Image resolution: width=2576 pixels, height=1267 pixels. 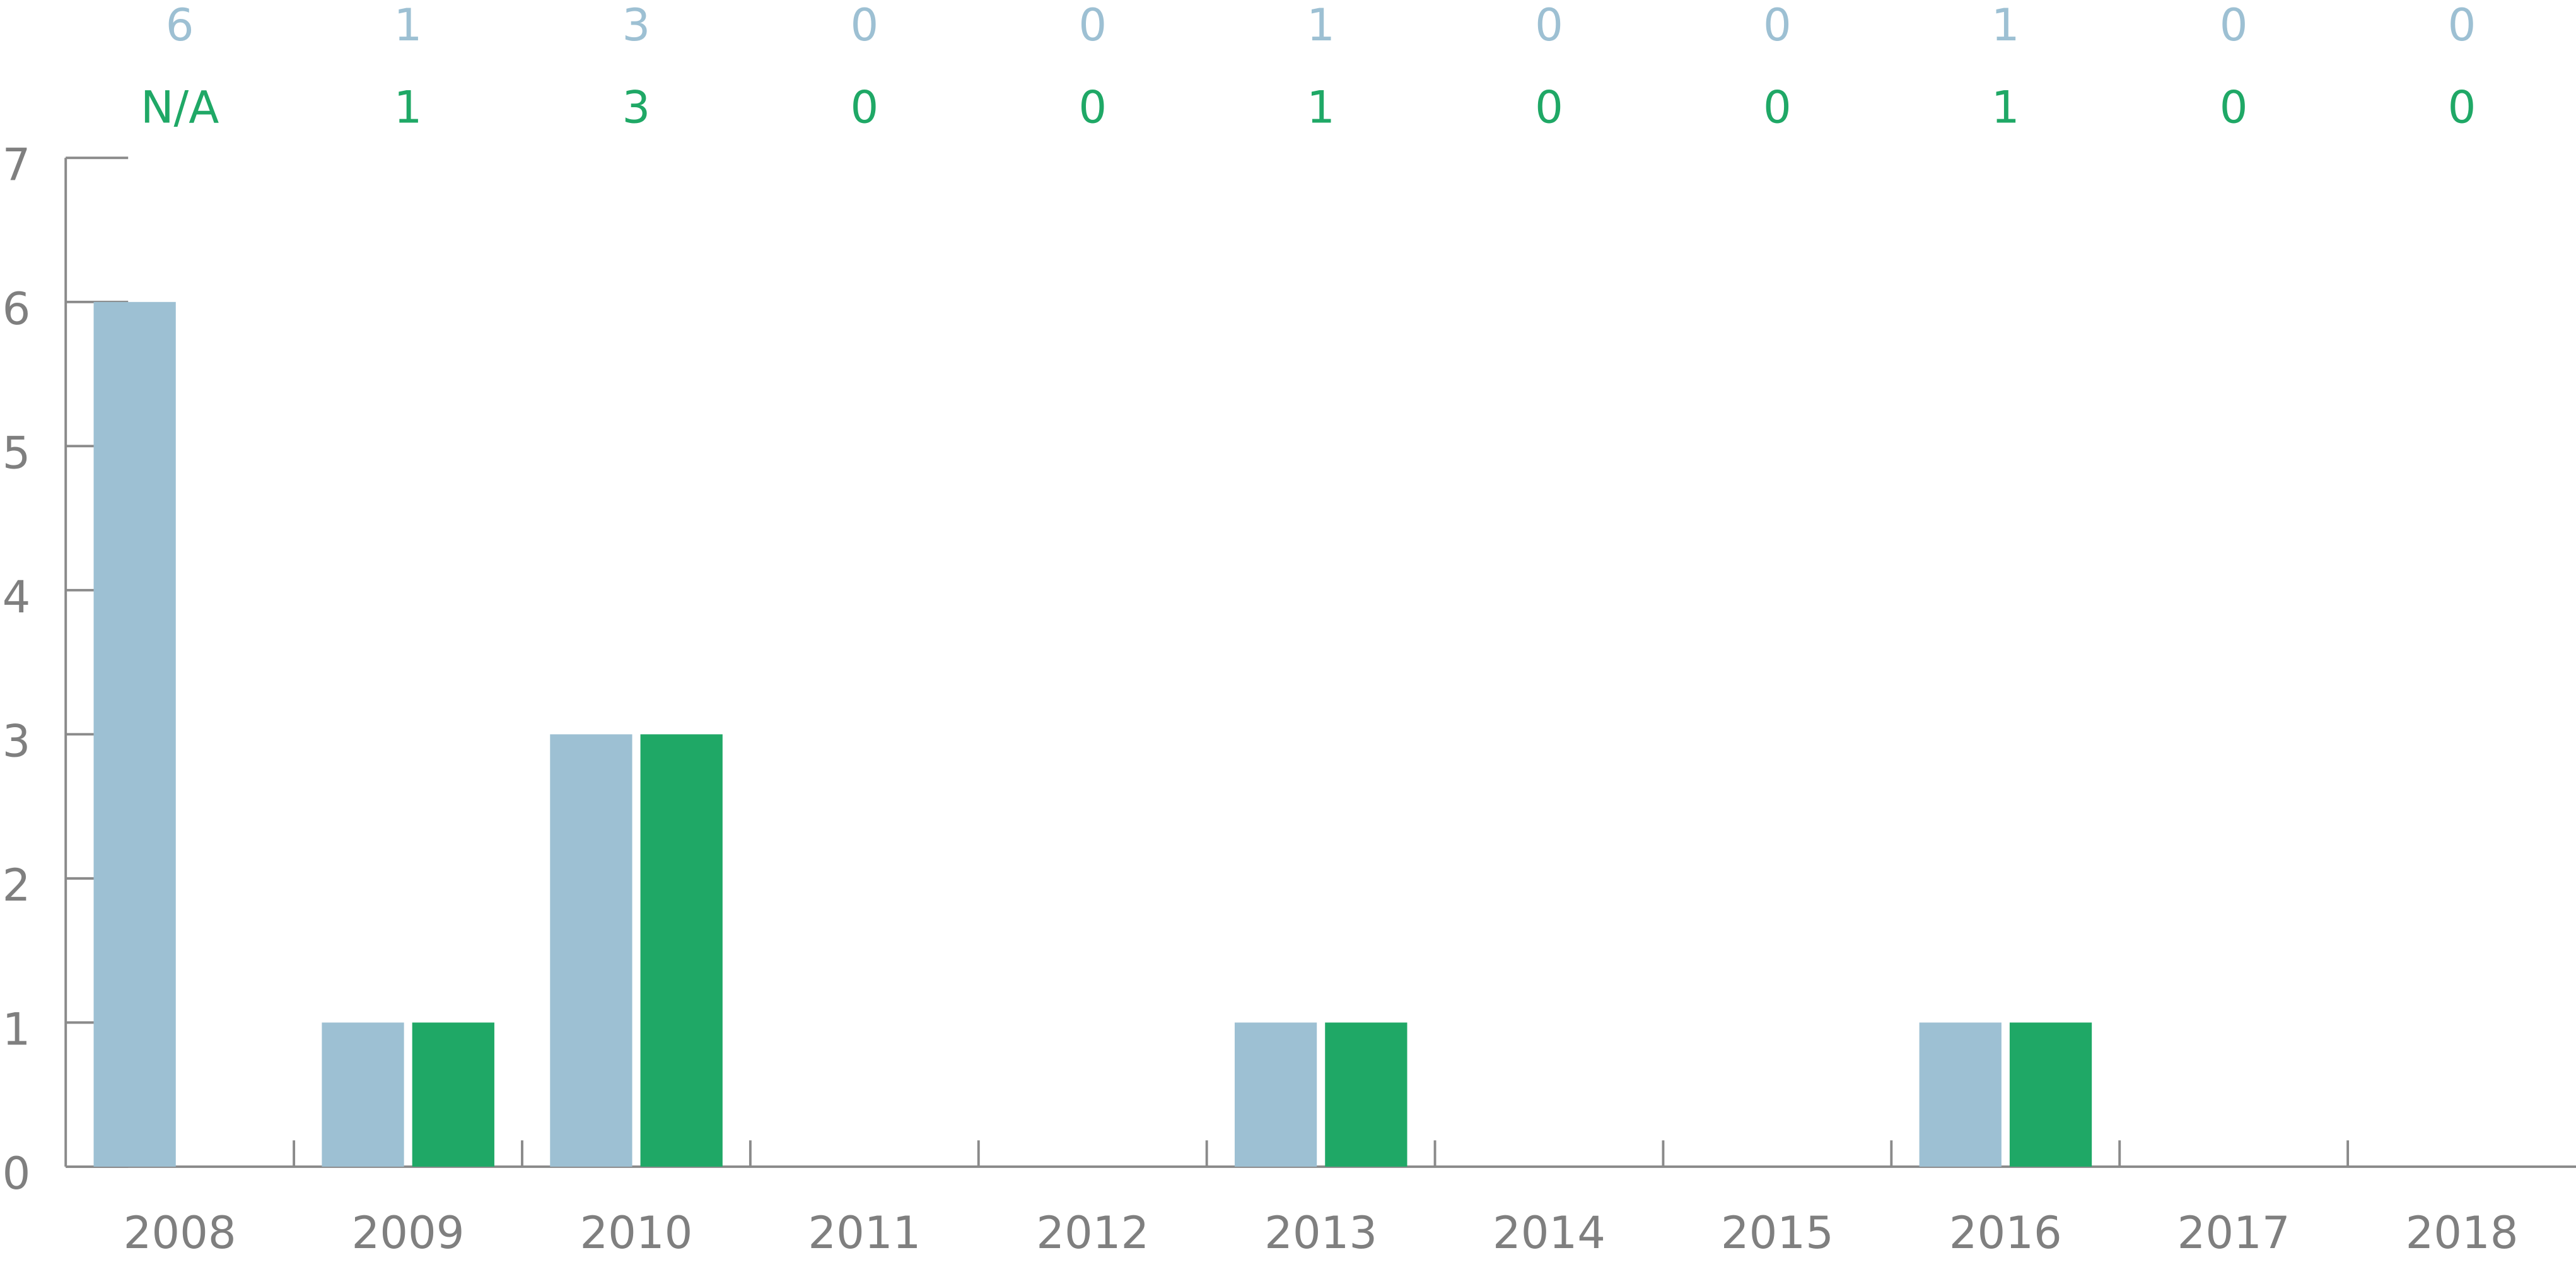 What do you see at coordinates (2006, 1233) in the screenshot?
I see `x-tick-label: 2016` at bounding box center [2006, 1233].